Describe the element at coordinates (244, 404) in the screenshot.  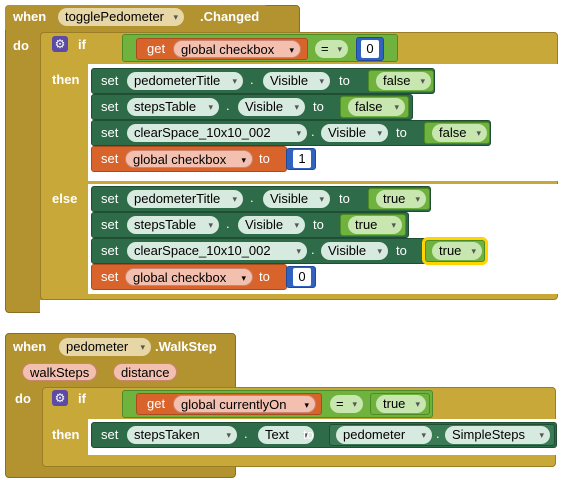
I see `variable-dropdown: global currentlyOn ▾` at that location.